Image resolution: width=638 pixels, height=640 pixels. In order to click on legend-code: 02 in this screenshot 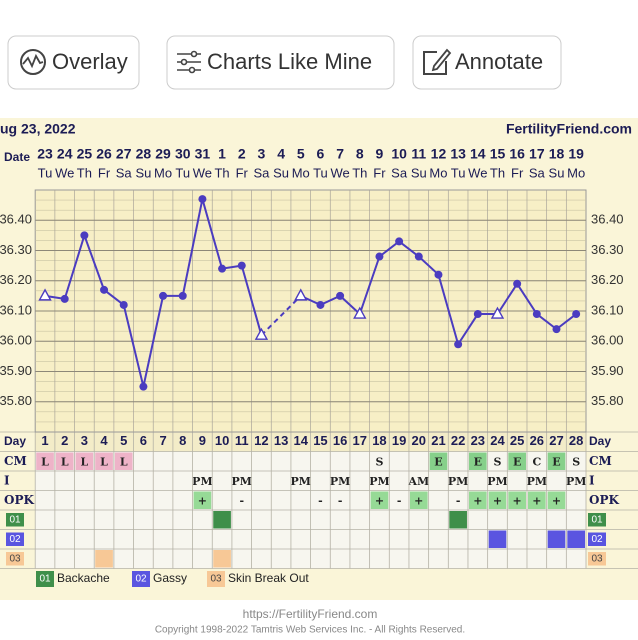, I will do `click(141, 579)`.